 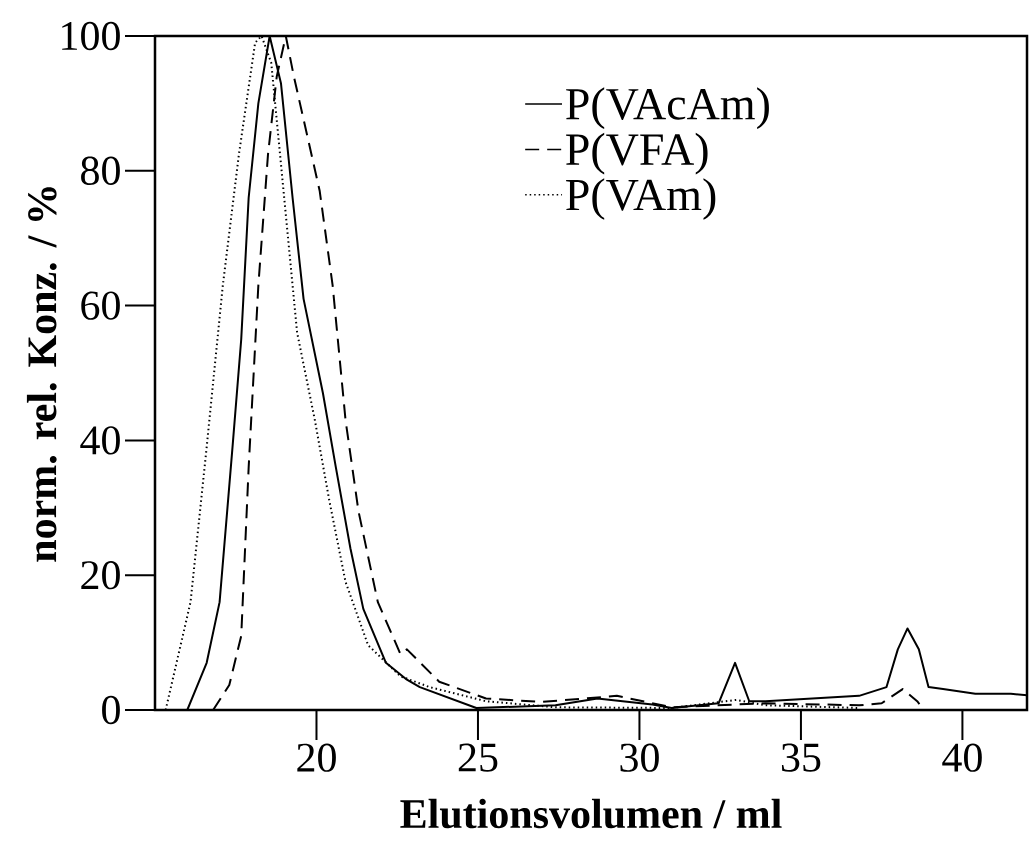 I want to click on y-tick-label: 80, so click(x=100, y=170).